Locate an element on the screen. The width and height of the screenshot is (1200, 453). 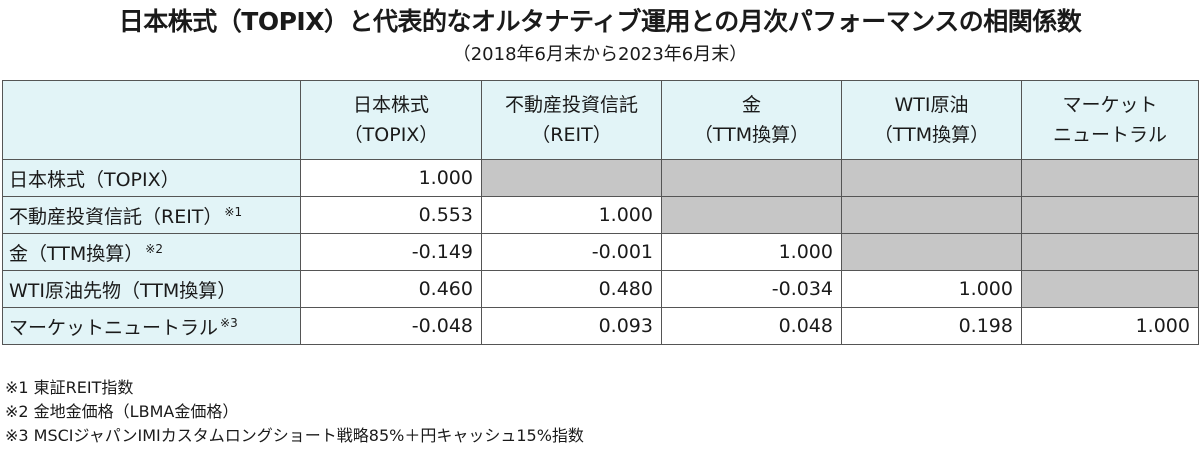
row-label: 日本株式（TOPIX） is located at coordinates (151, 178).